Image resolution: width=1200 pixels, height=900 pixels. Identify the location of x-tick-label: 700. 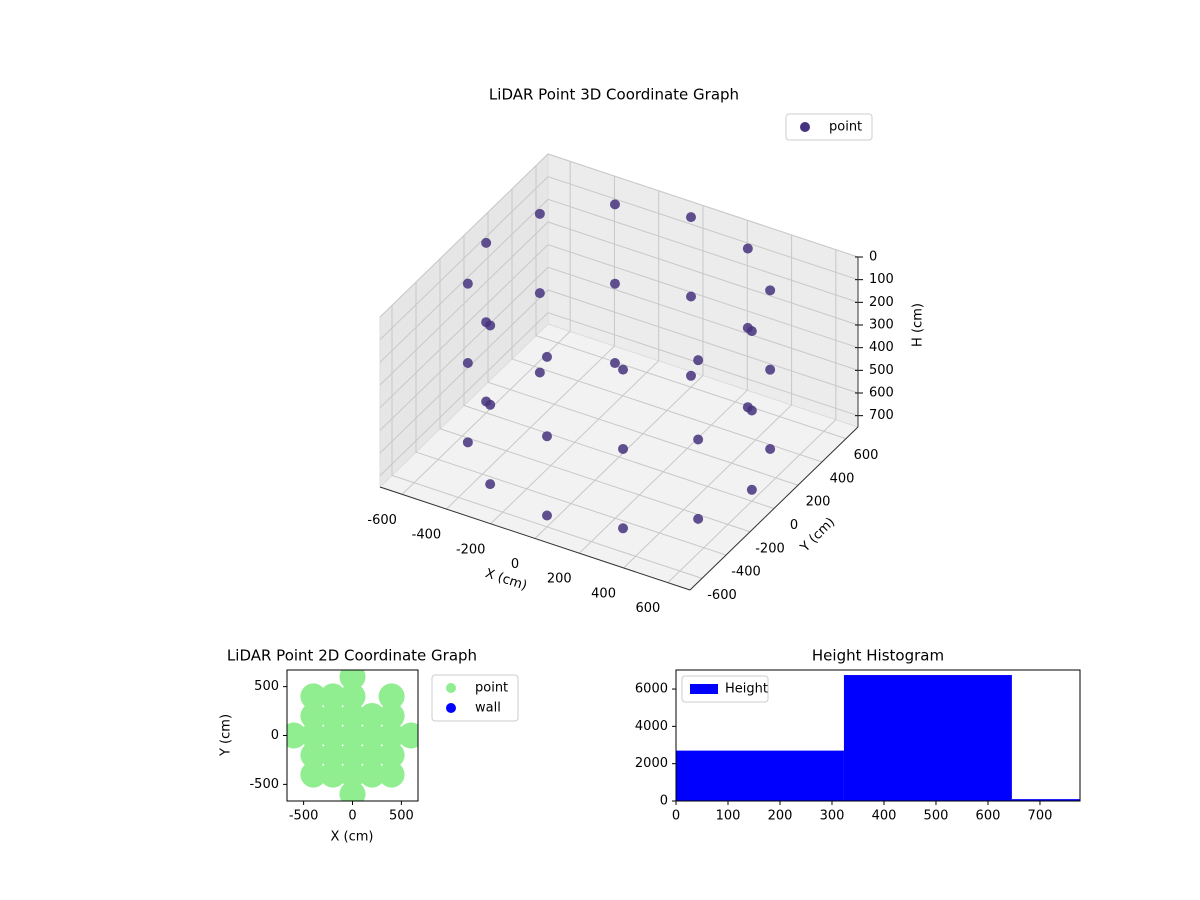
(1040, 816).